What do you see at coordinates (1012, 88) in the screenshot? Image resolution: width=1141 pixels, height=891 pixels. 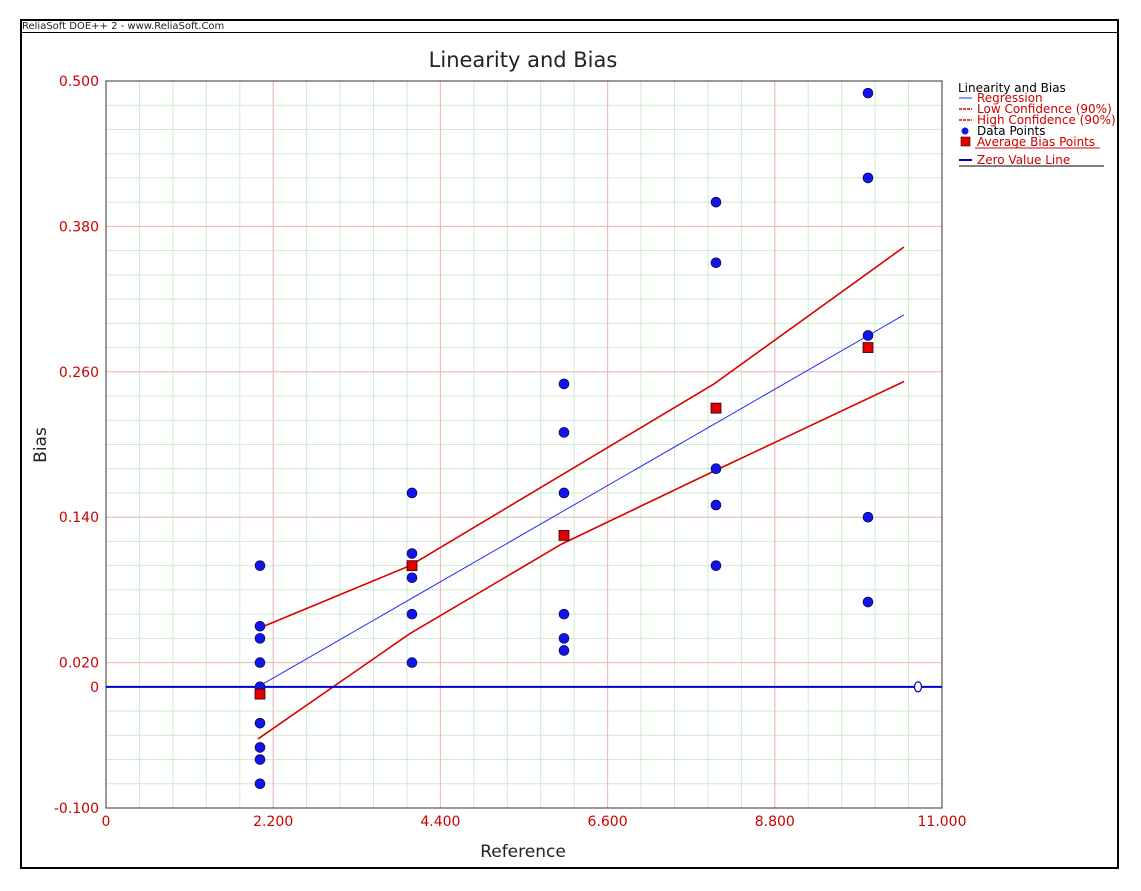 I see `legend-title: Linearity and Bias` at bounding box center [1012, 88].